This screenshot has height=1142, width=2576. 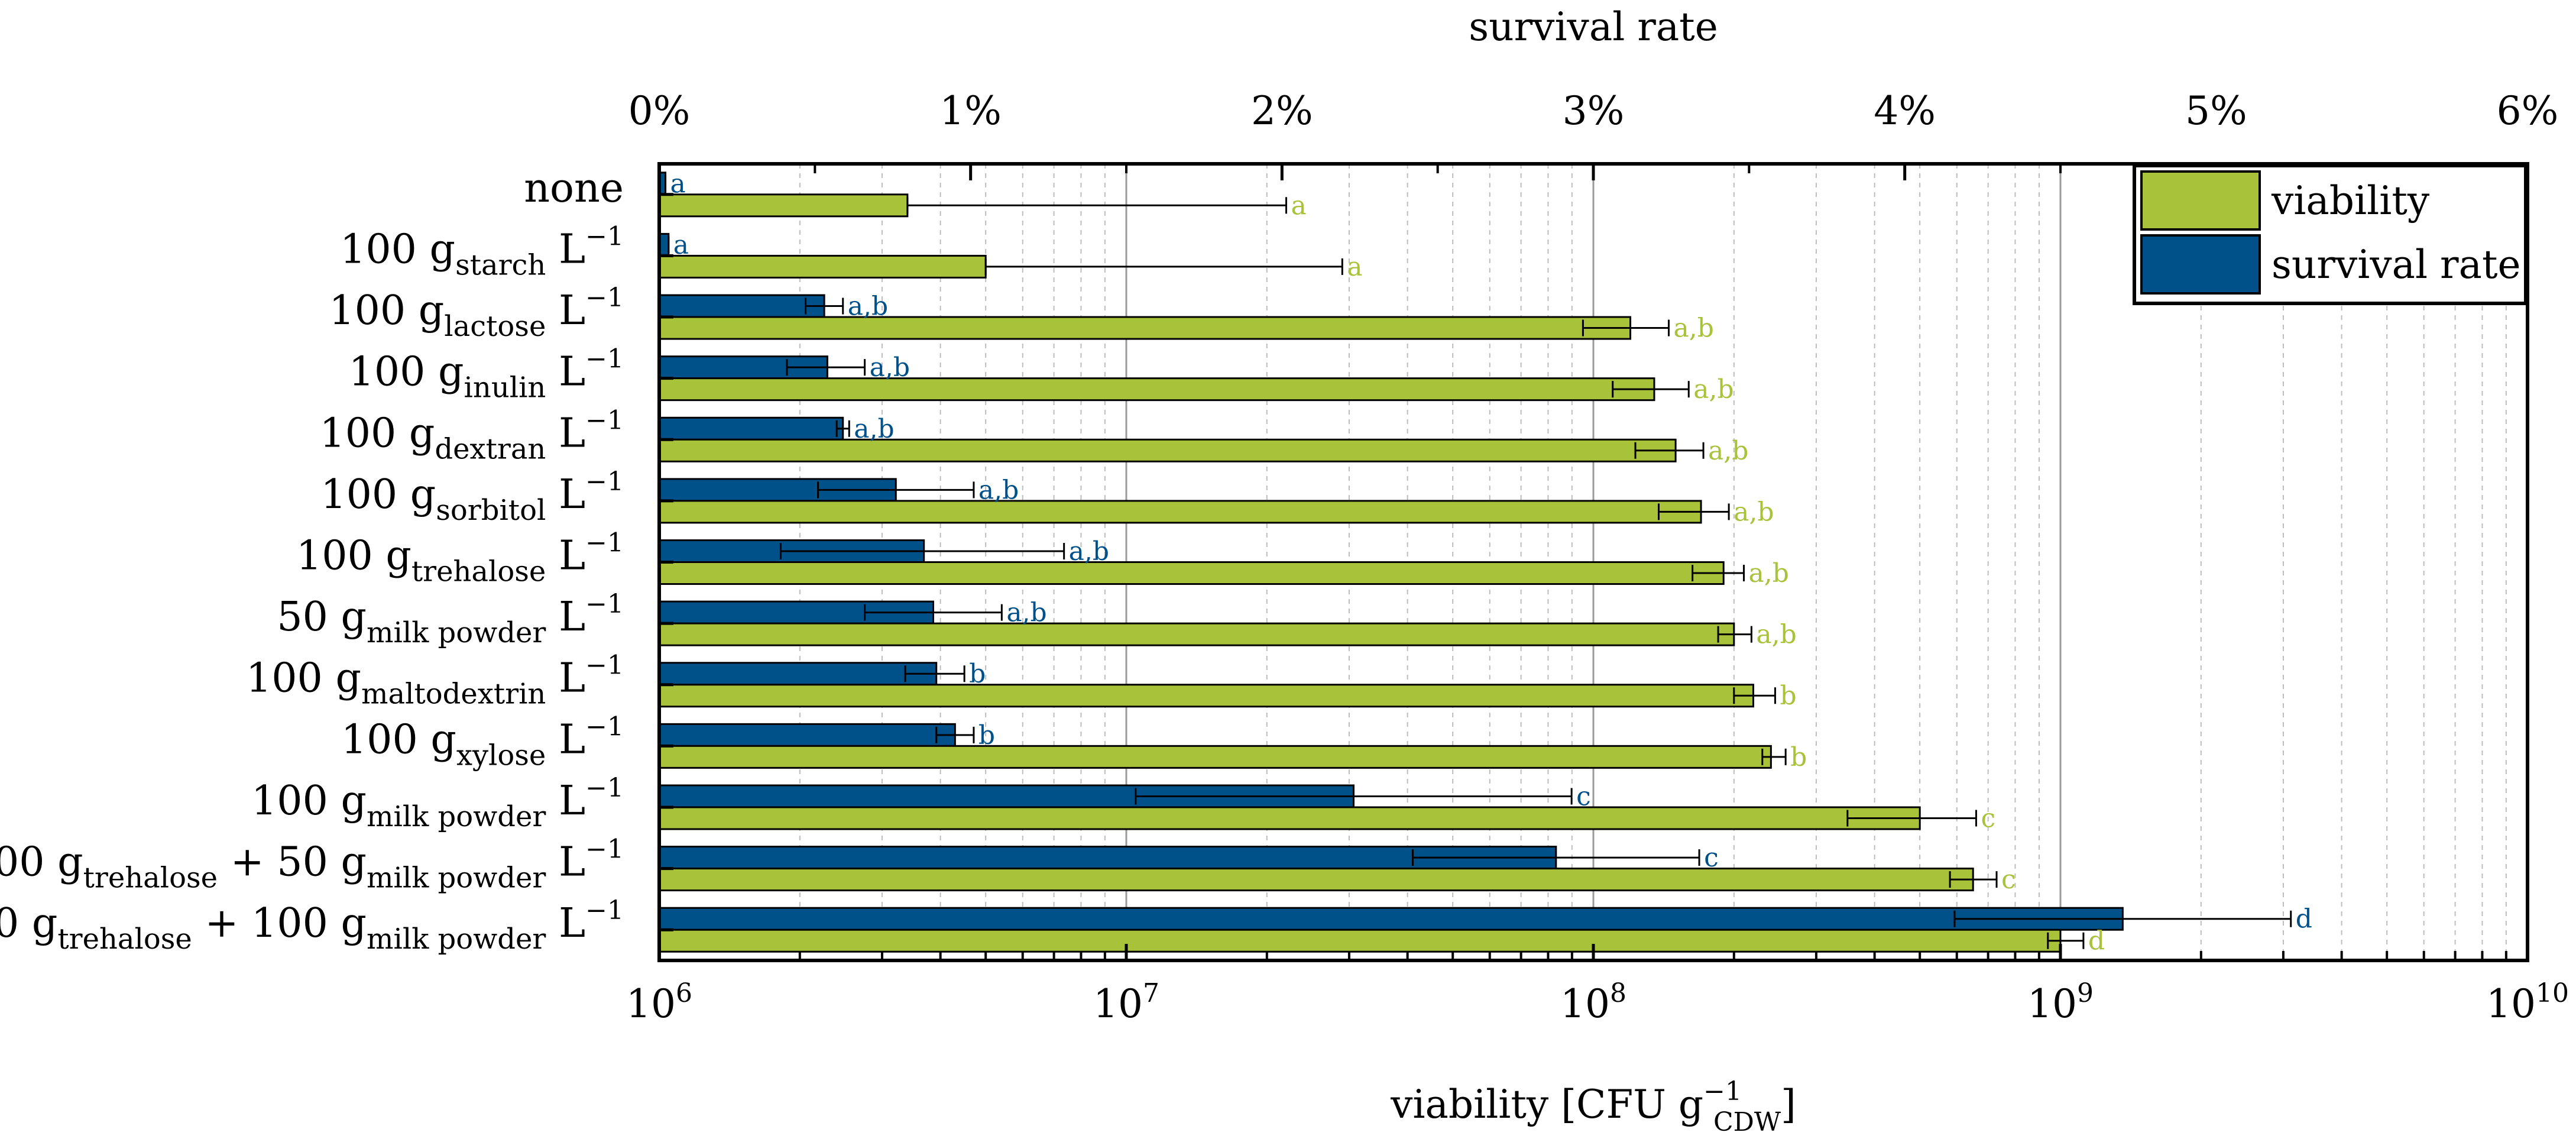 I want to click on category-label-sub2: milk powder, so click(x=456, y=878).